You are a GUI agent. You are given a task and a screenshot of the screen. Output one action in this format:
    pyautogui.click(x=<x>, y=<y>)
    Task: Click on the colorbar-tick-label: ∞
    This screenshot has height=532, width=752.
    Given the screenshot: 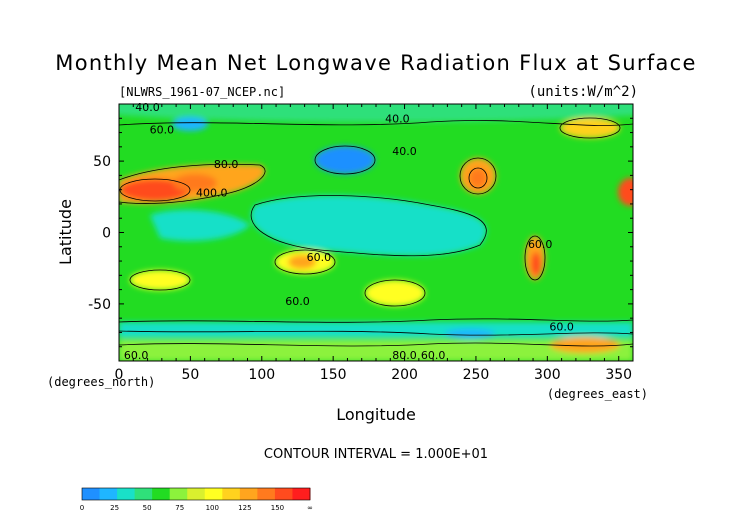 What is the action you would take?
    pyautogui.click(x=310, y=508)
    